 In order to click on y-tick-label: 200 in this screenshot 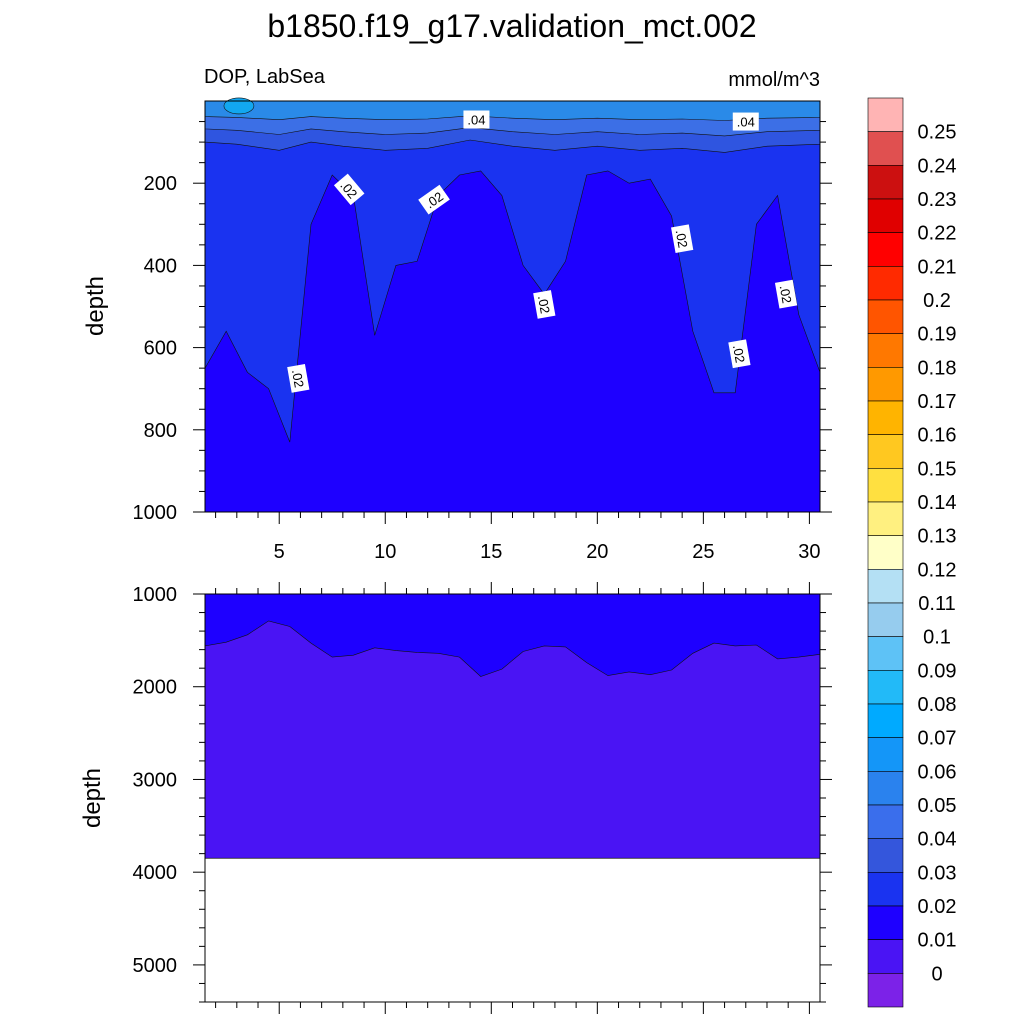, I will do `click(160, 184)`.